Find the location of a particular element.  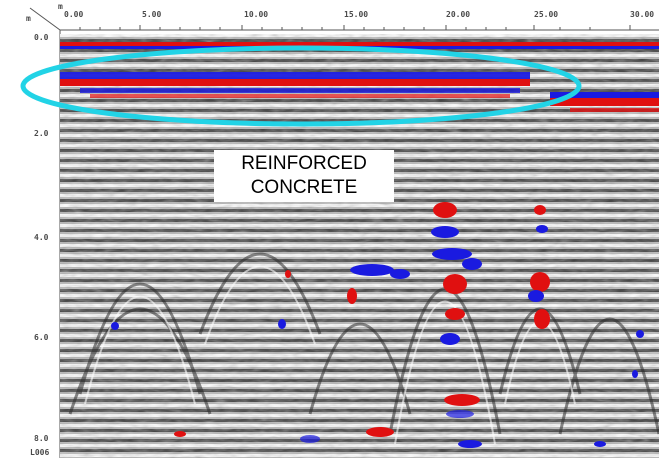

x-tick-2: 10.00 is located at coordinates (256, 14).